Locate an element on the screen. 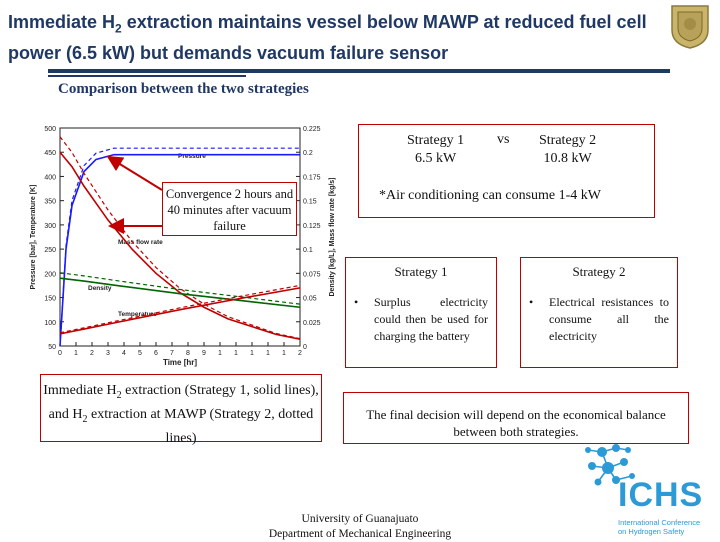 The image size is (720, 542). strategy2-name: Strategy 2 is located at coordinates (568, 140).